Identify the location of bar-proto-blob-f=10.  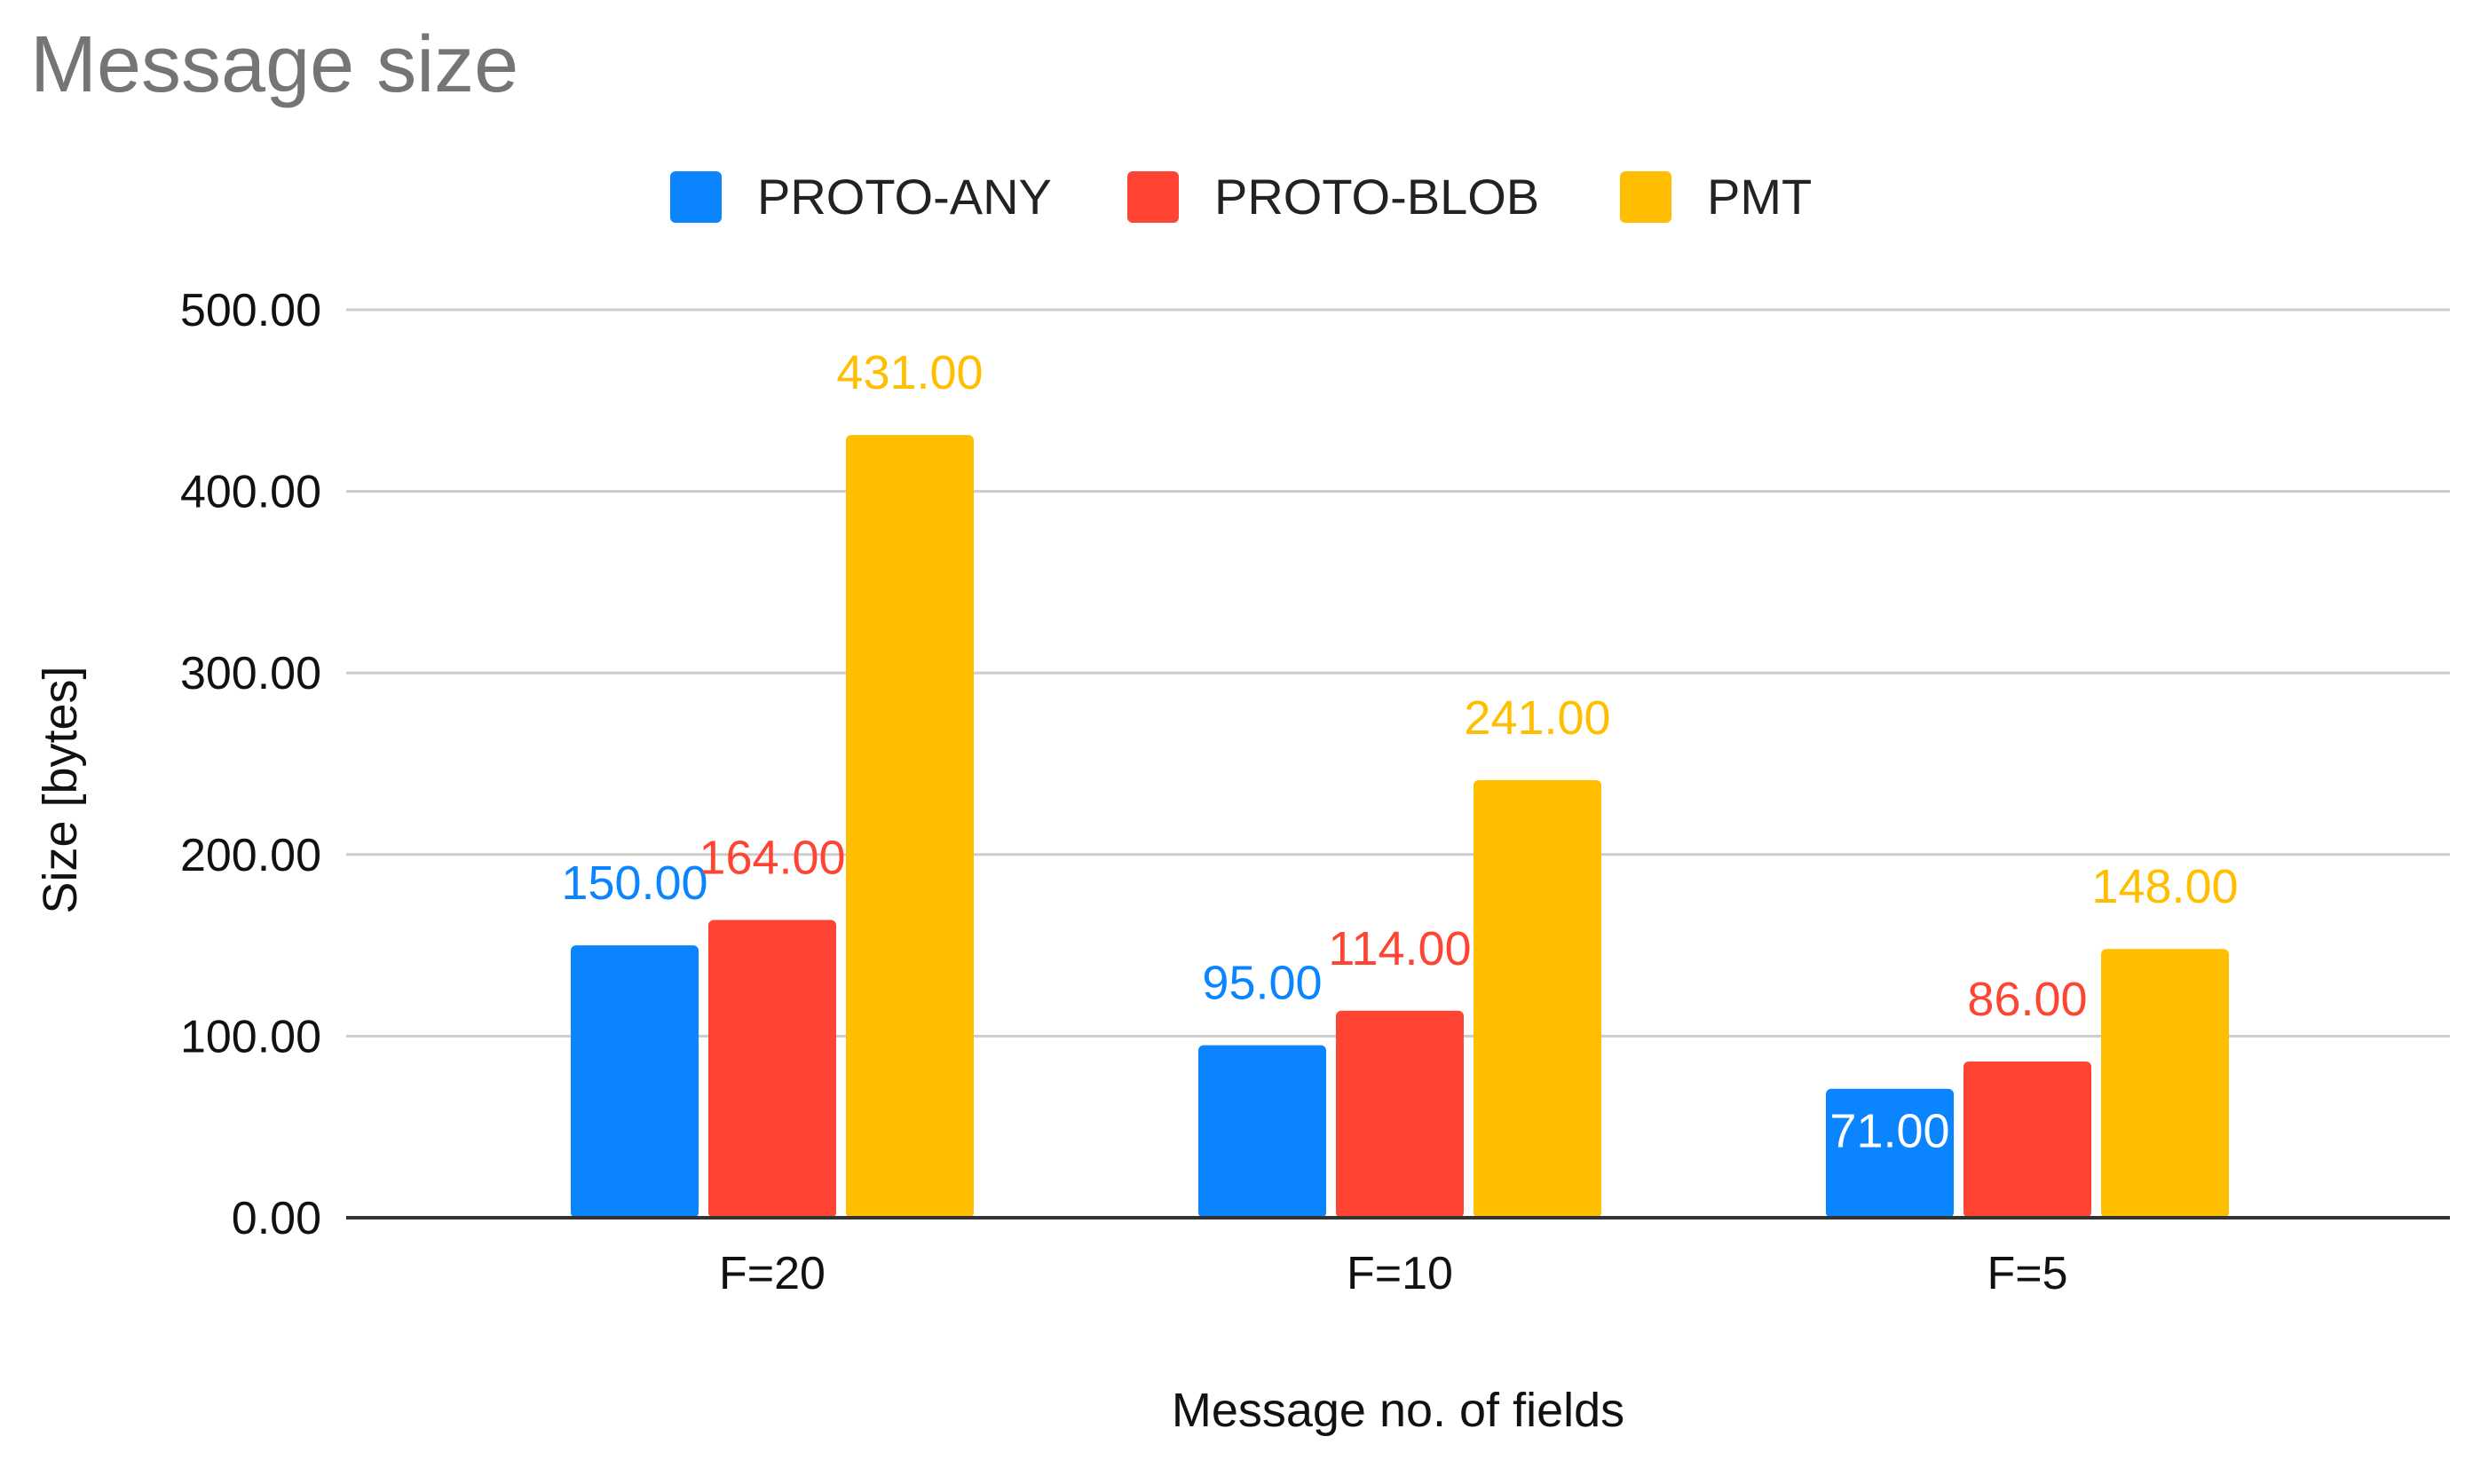
(1400, 1114).